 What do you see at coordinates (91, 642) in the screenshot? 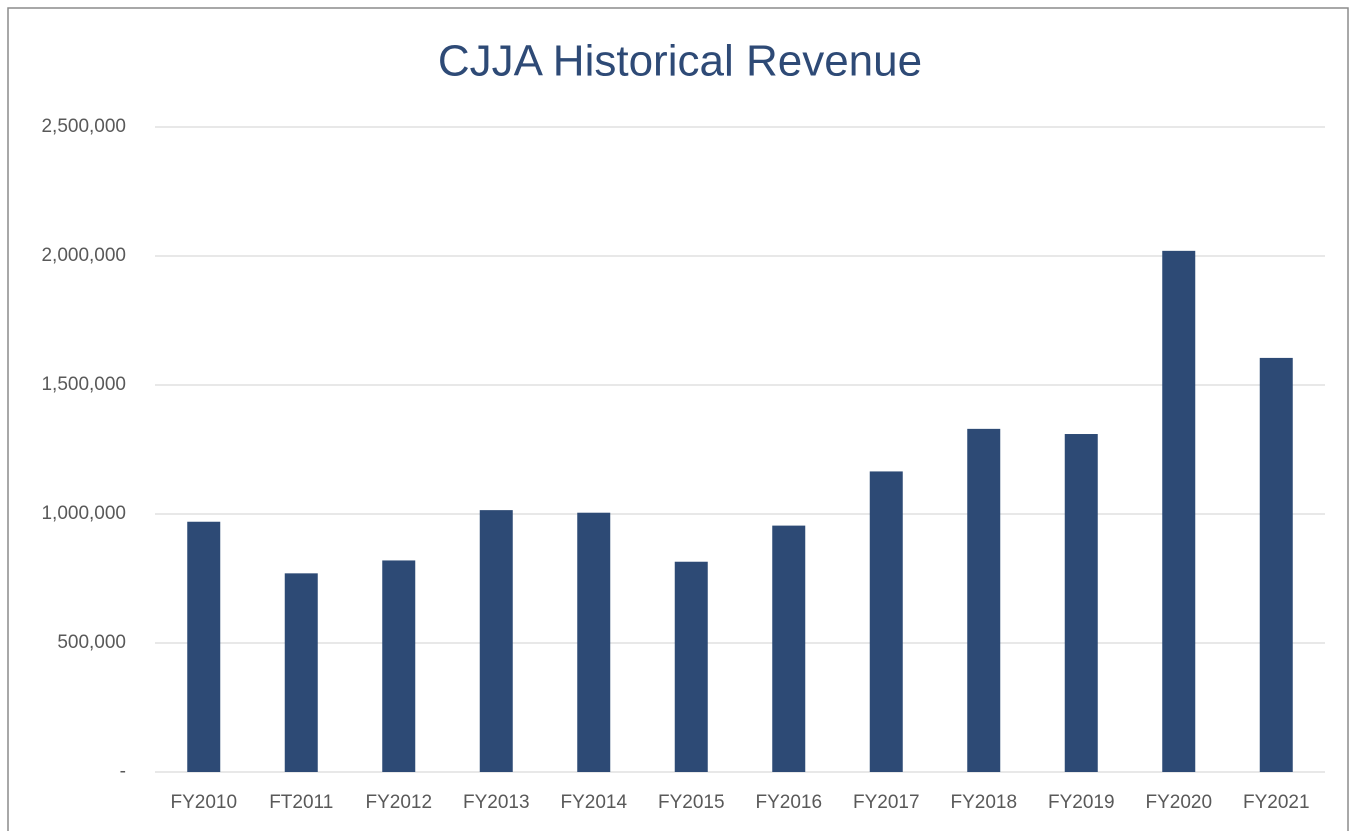
I see `y-tick-label: 500,000` at bounding box center [91, 642].